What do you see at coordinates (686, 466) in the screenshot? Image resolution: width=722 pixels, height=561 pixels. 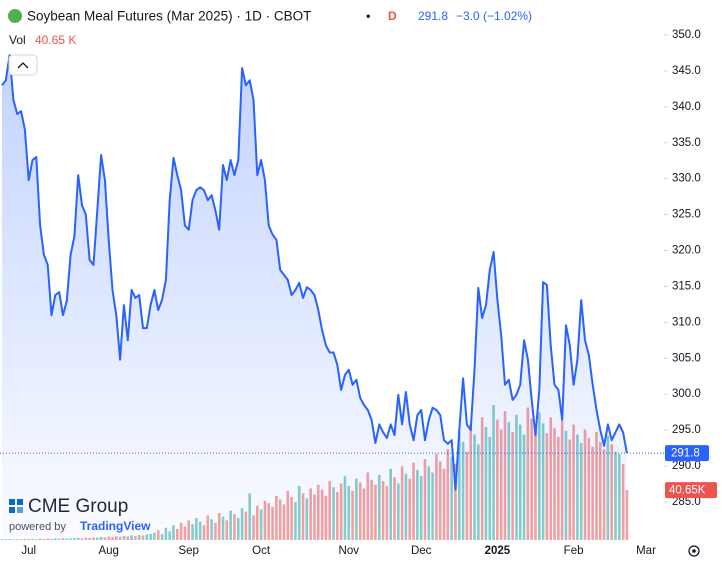 I see `y-tick-label: 290.0` at bounding box center [686, 466].